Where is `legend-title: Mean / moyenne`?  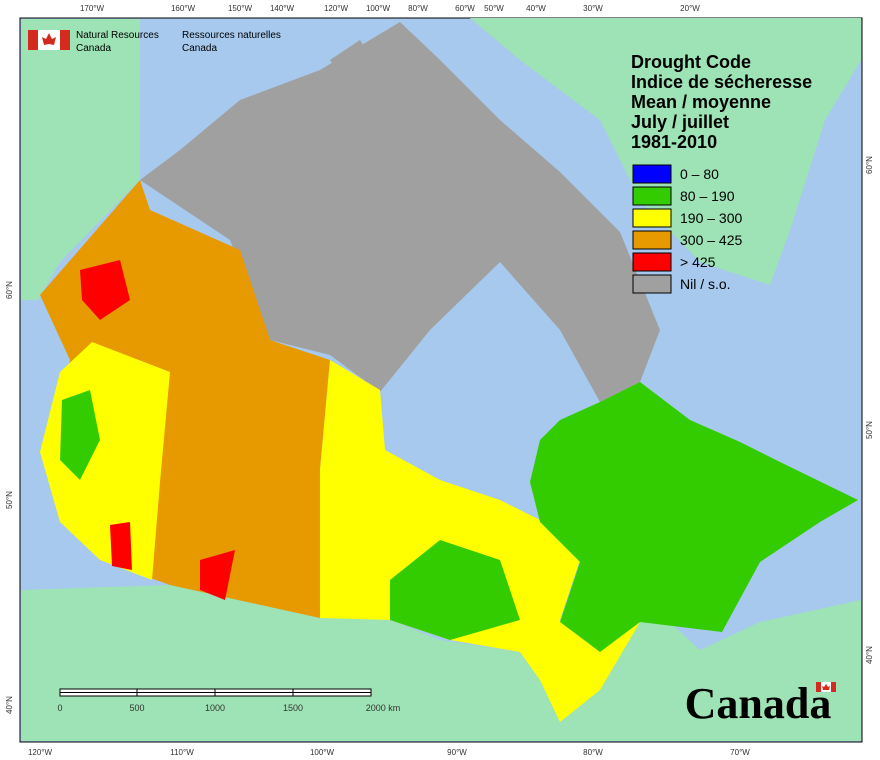
legend-title: Mean / moyenne is located at coordinates (701, 102).